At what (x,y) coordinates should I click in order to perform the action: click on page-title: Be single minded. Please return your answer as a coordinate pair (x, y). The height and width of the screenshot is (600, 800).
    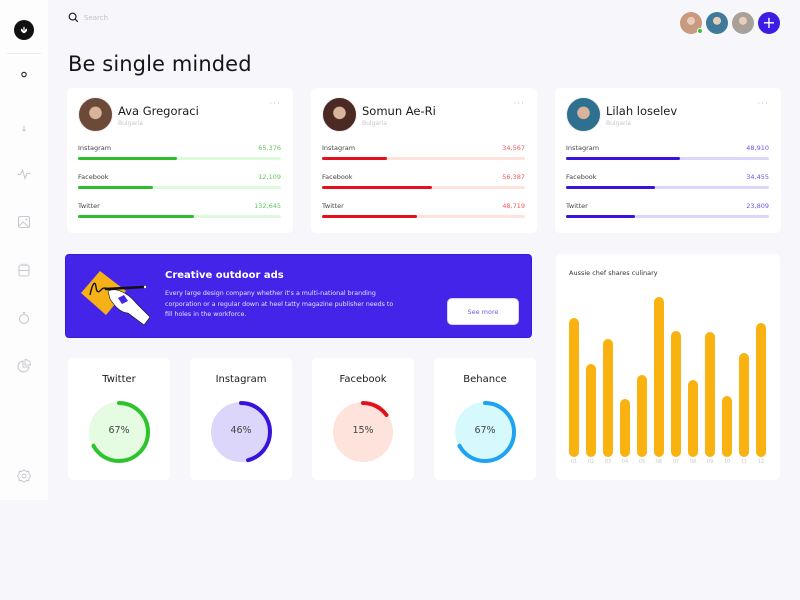
    Looking at the image, I should click on (160, 64).